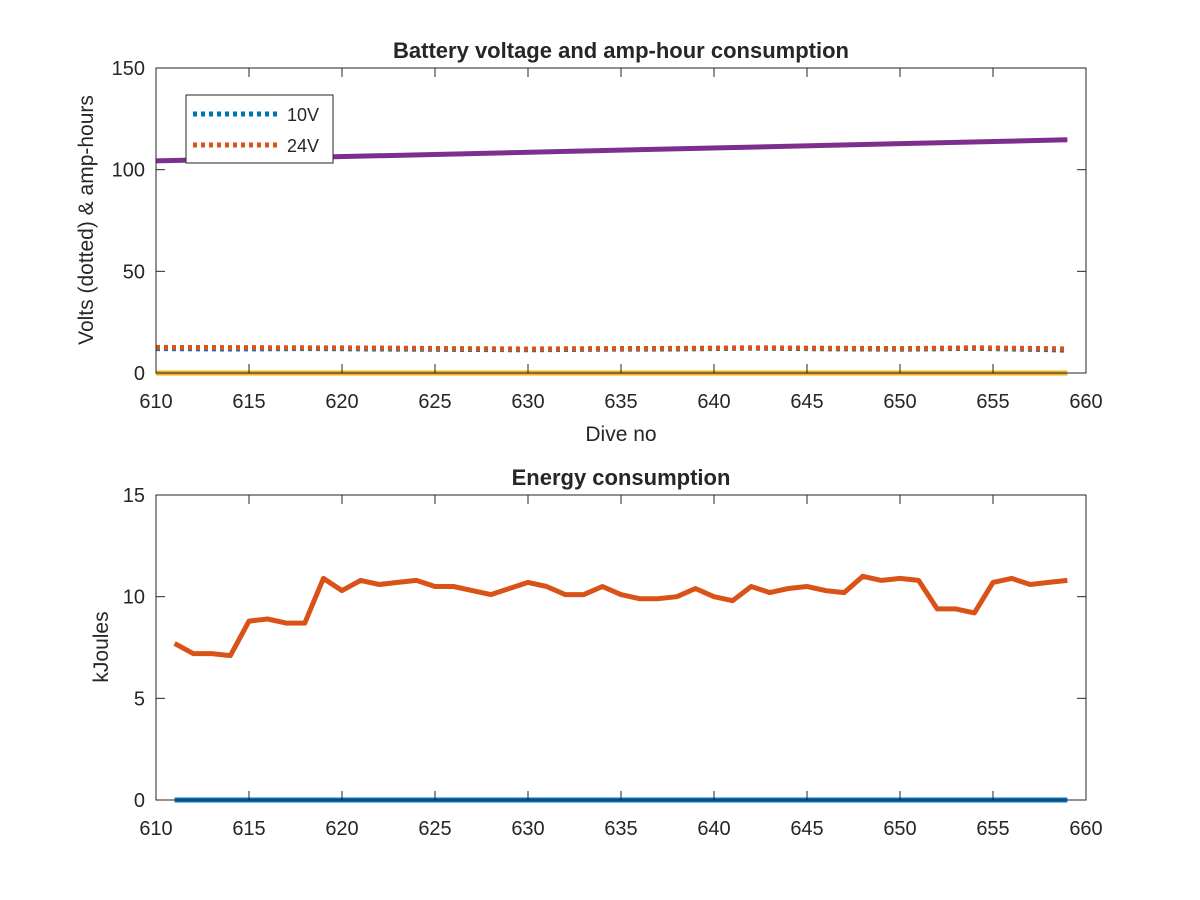 The width and height of the screenshot is (1200, 900). What do you see at coordinates (128, 69) in the screenshot?
I see `y-tick-label: 150` at bounding box center [128, 69].